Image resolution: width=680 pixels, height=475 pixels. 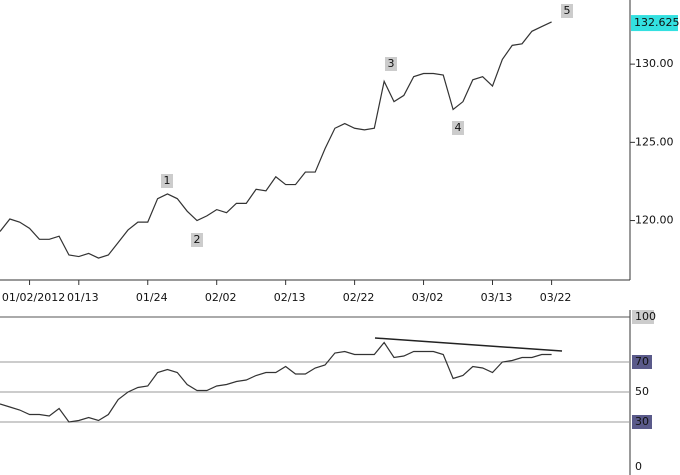 I want to click on x-tick-label: 02/22, so click(x=359, y=297).